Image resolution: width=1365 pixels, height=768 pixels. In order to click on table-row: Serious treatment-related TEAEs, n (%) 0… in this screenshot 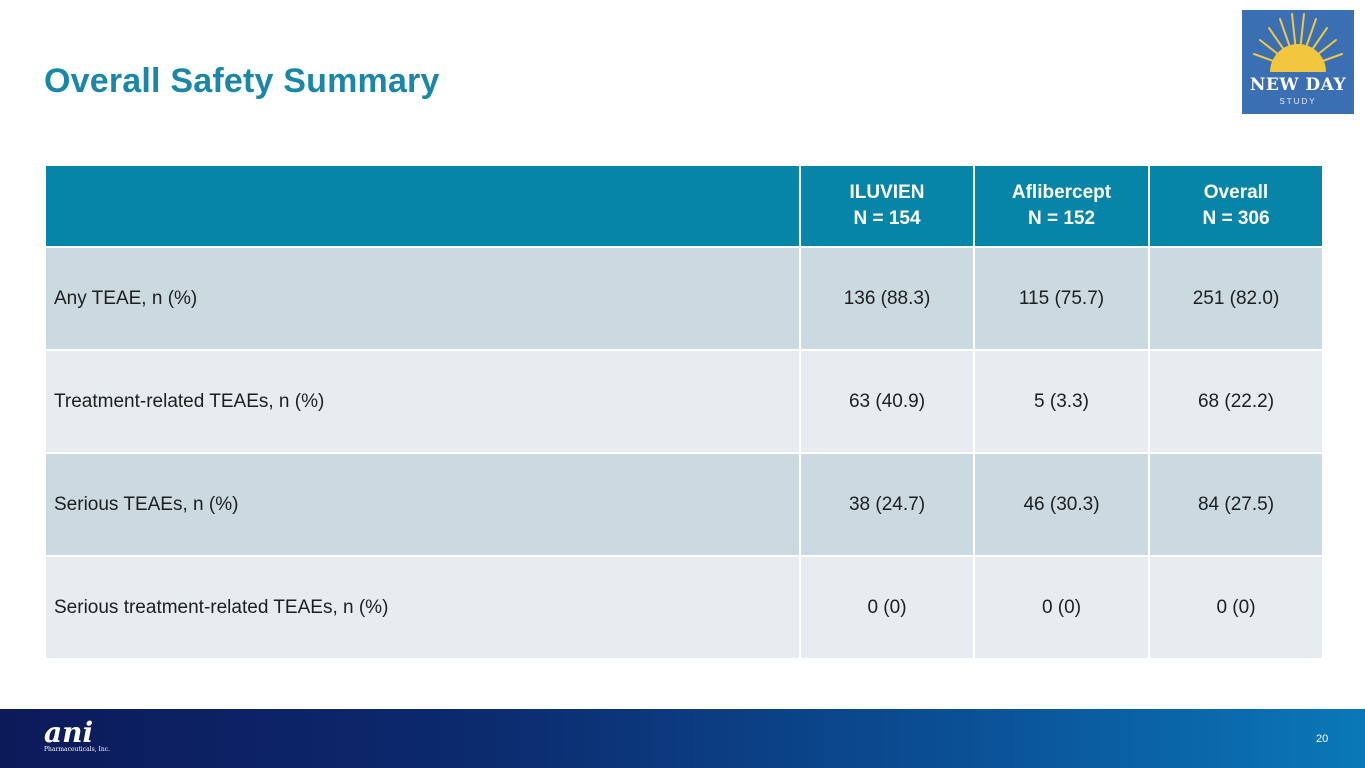, I will do `click(684, 607)`.